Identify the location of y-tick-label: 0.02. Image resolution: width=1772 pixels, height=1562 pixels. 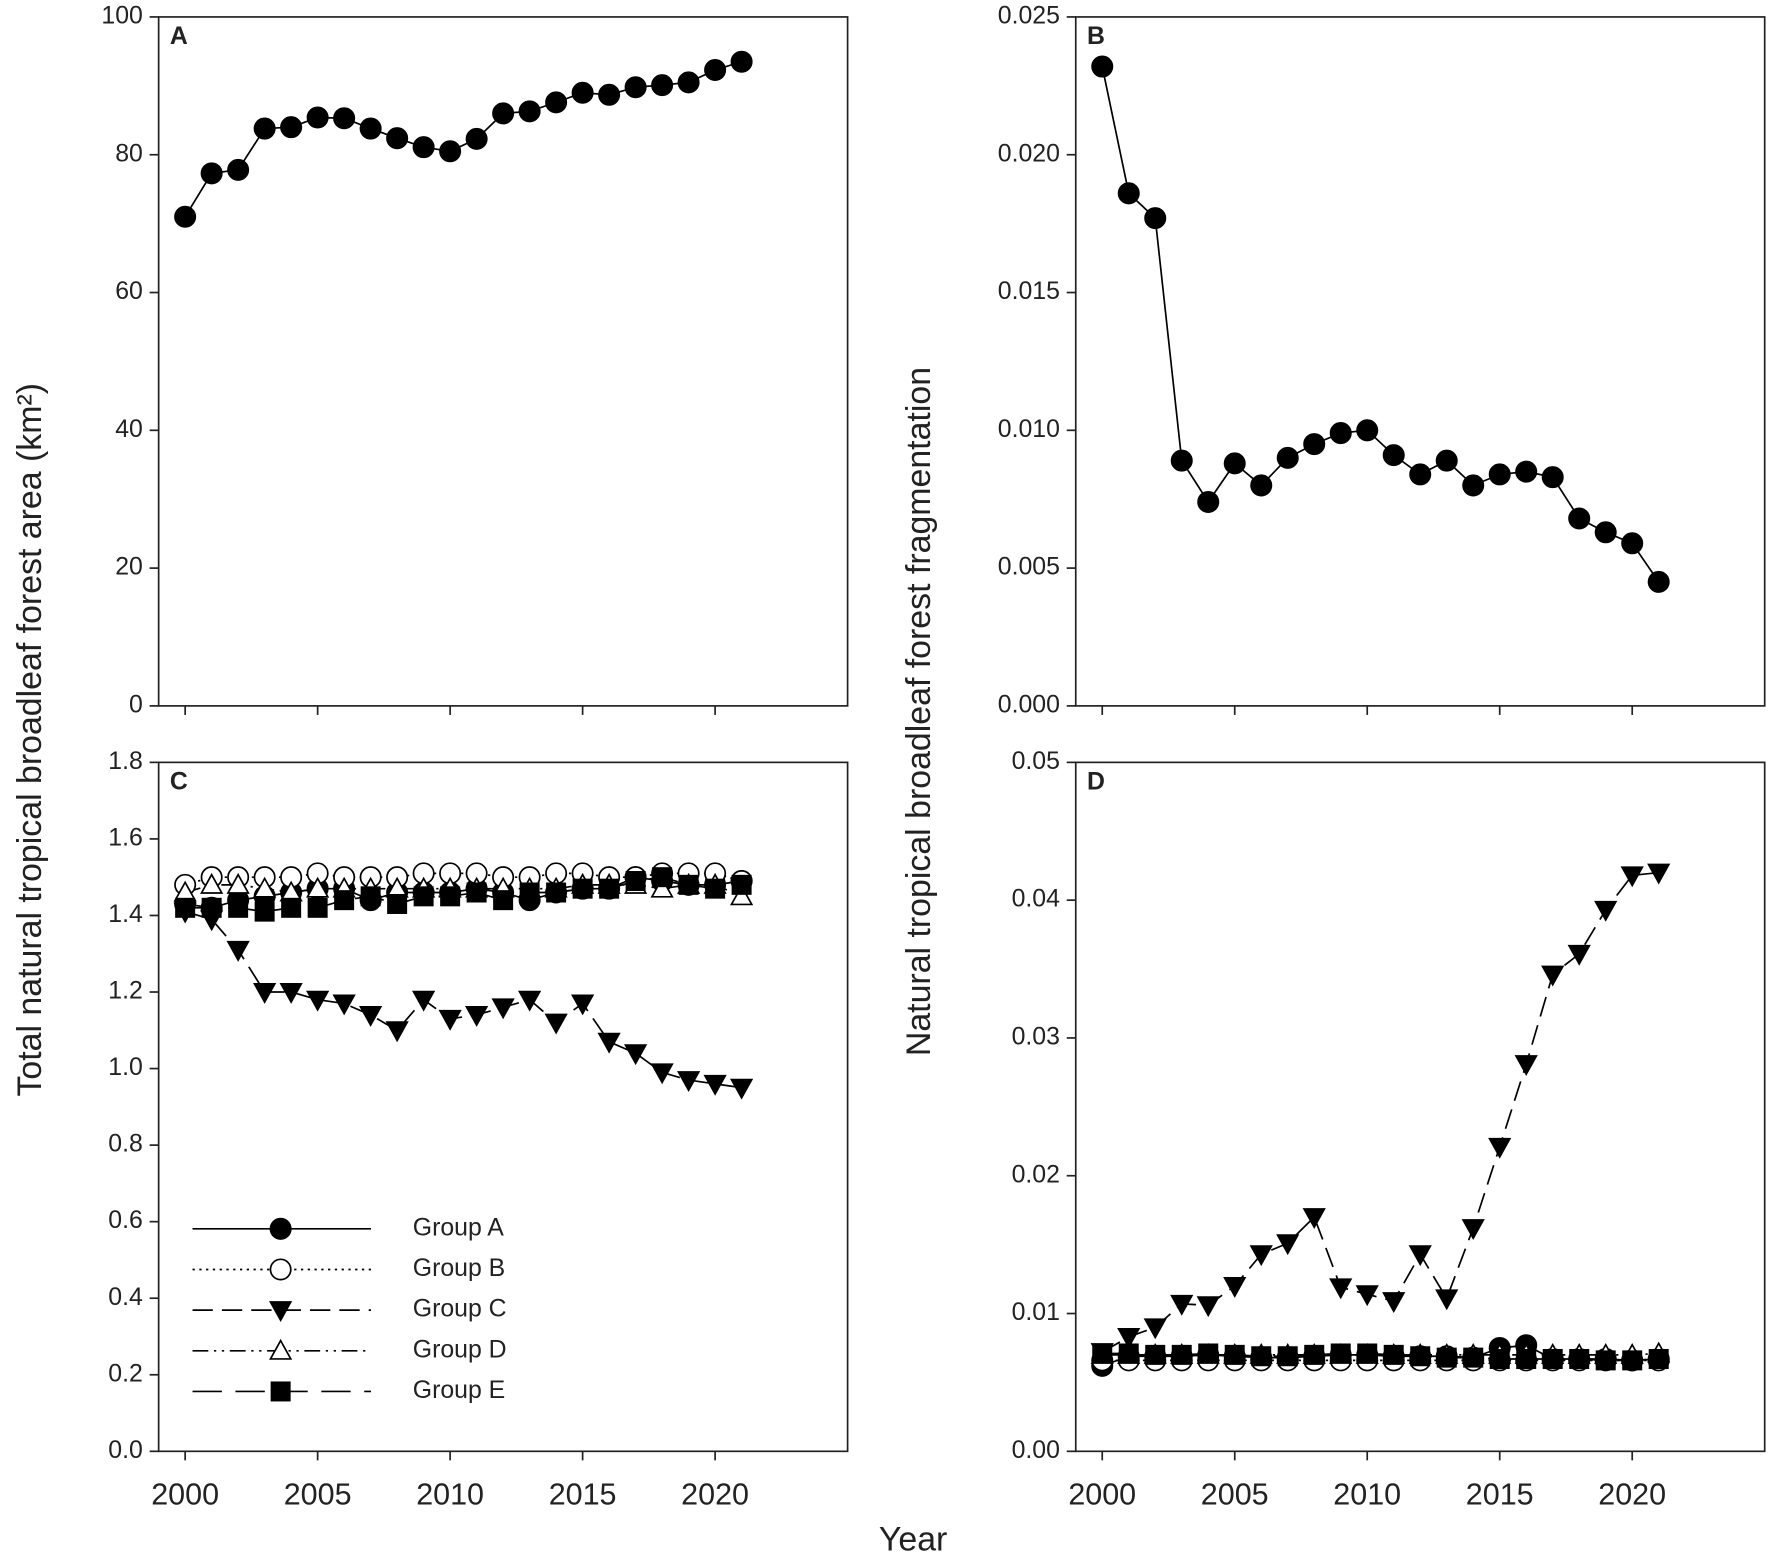
(1036, 1174).